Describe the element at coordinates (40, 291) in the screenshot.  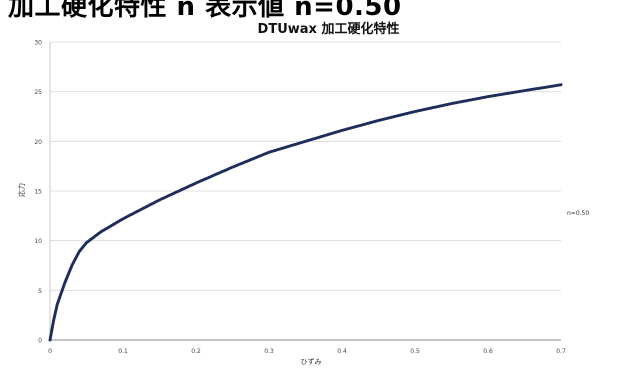
I see `y-tick-label: 5` at that location.